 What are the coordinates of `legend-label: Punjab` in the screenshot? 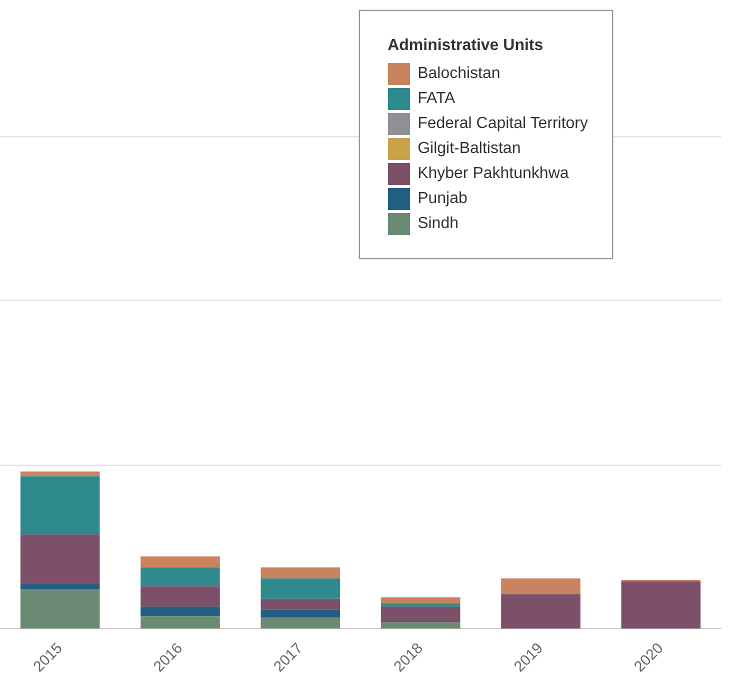 It's located at (443, 199).